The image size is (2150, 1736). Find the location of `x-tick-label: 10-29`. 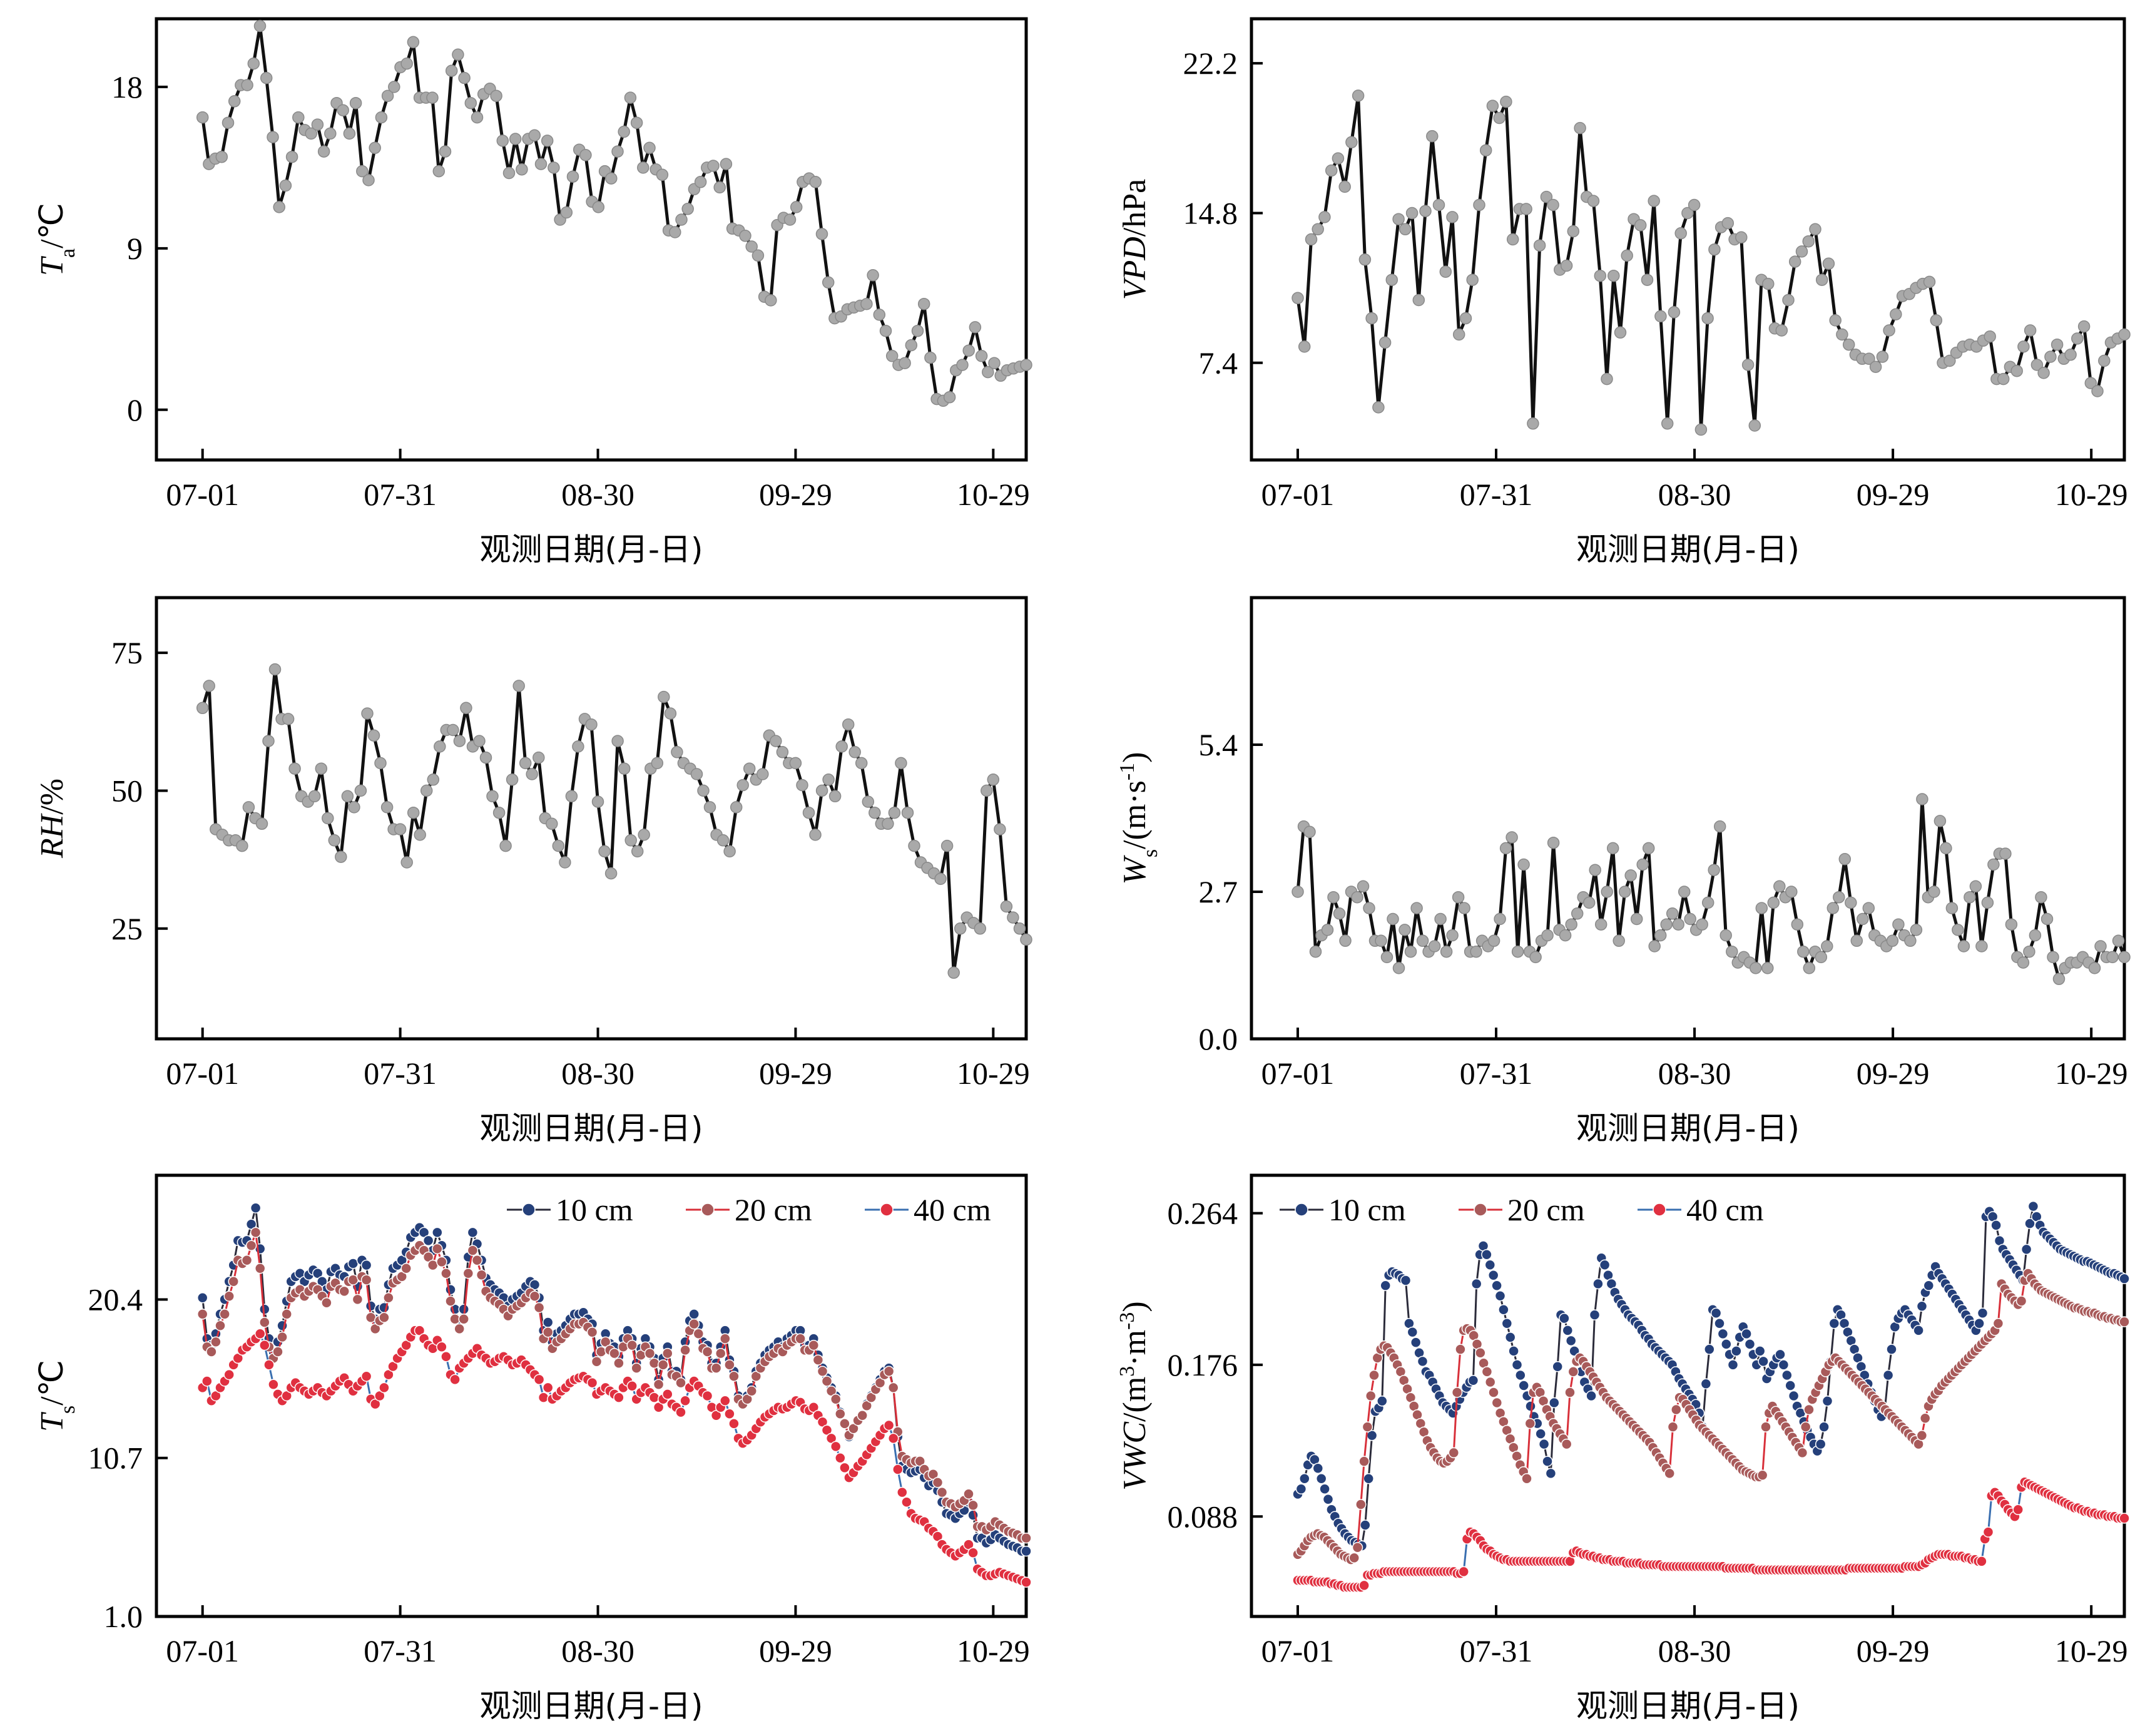

x-tick-label: 10-29 is located at coordinates (2091, 1650).